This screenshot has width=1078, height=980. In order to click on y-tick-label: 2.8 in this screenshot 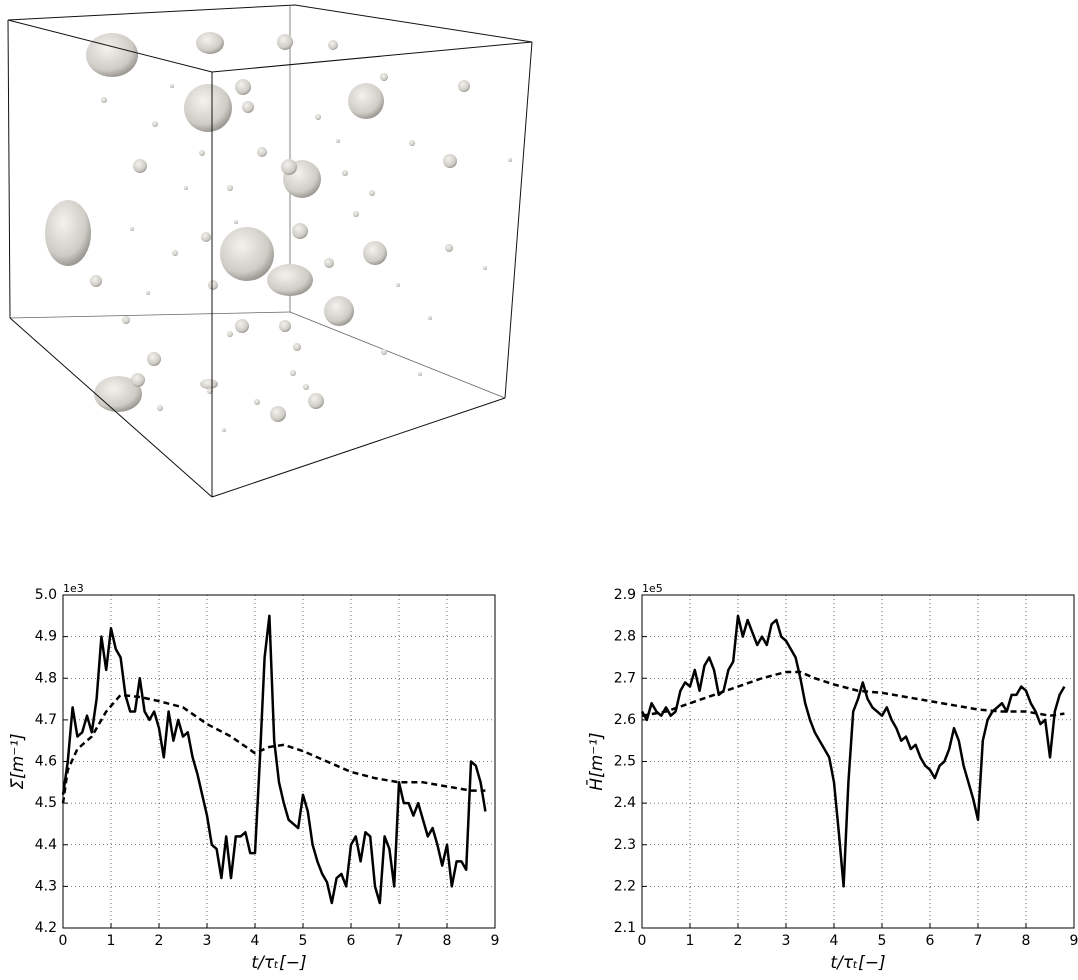, I will do `click(625, 637)`.